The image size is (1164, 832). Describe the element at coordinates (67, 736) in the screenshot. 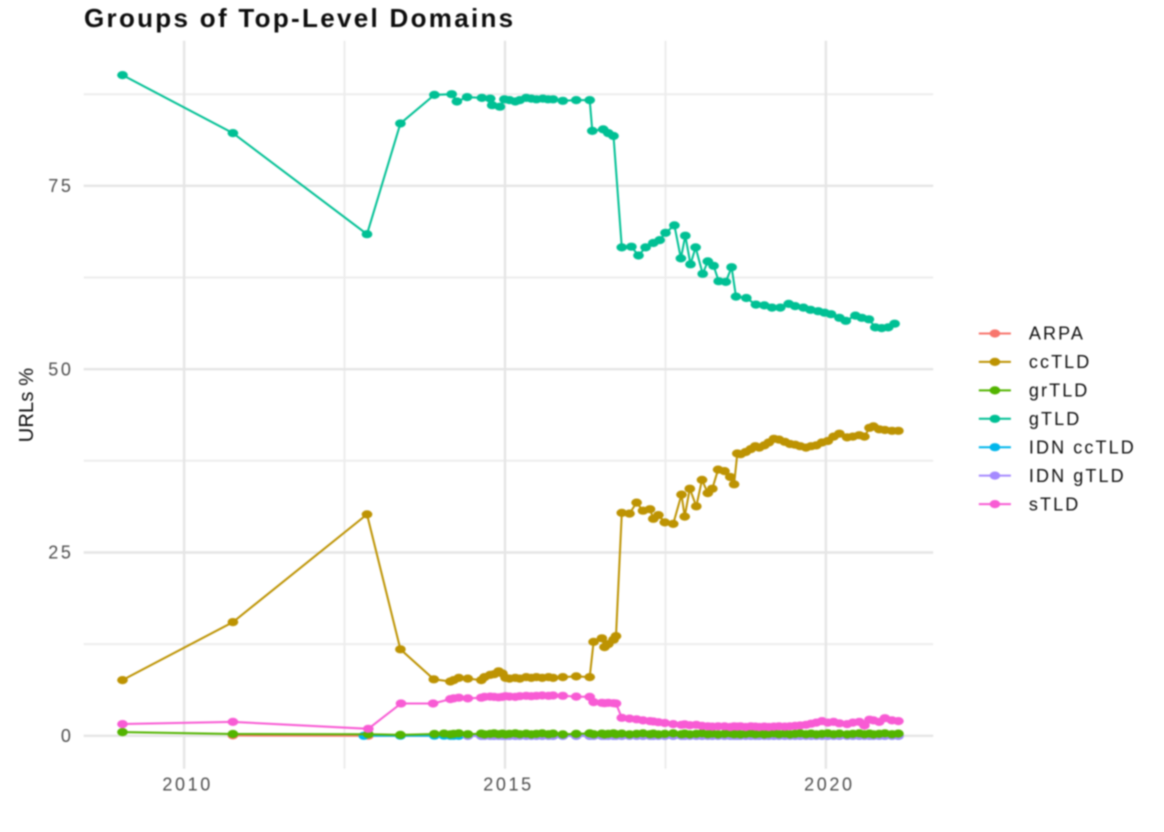

I see `svg-text: 0` at that location.